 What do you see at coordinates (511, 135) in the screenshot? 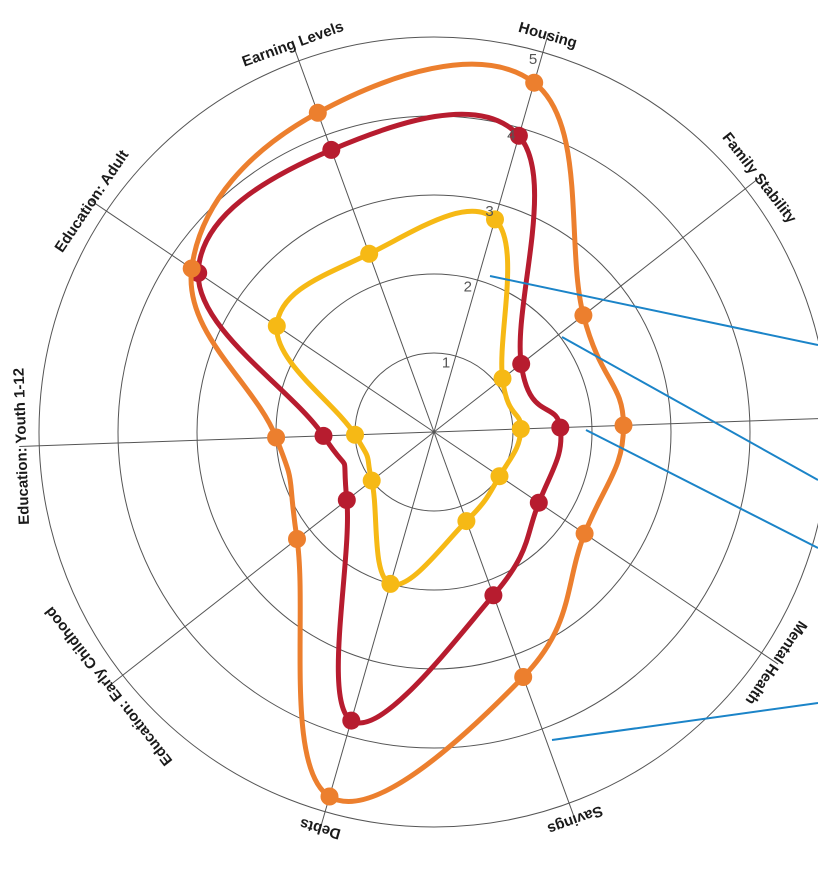
I see `tick-label: 4` at bounding box center [511, 135].